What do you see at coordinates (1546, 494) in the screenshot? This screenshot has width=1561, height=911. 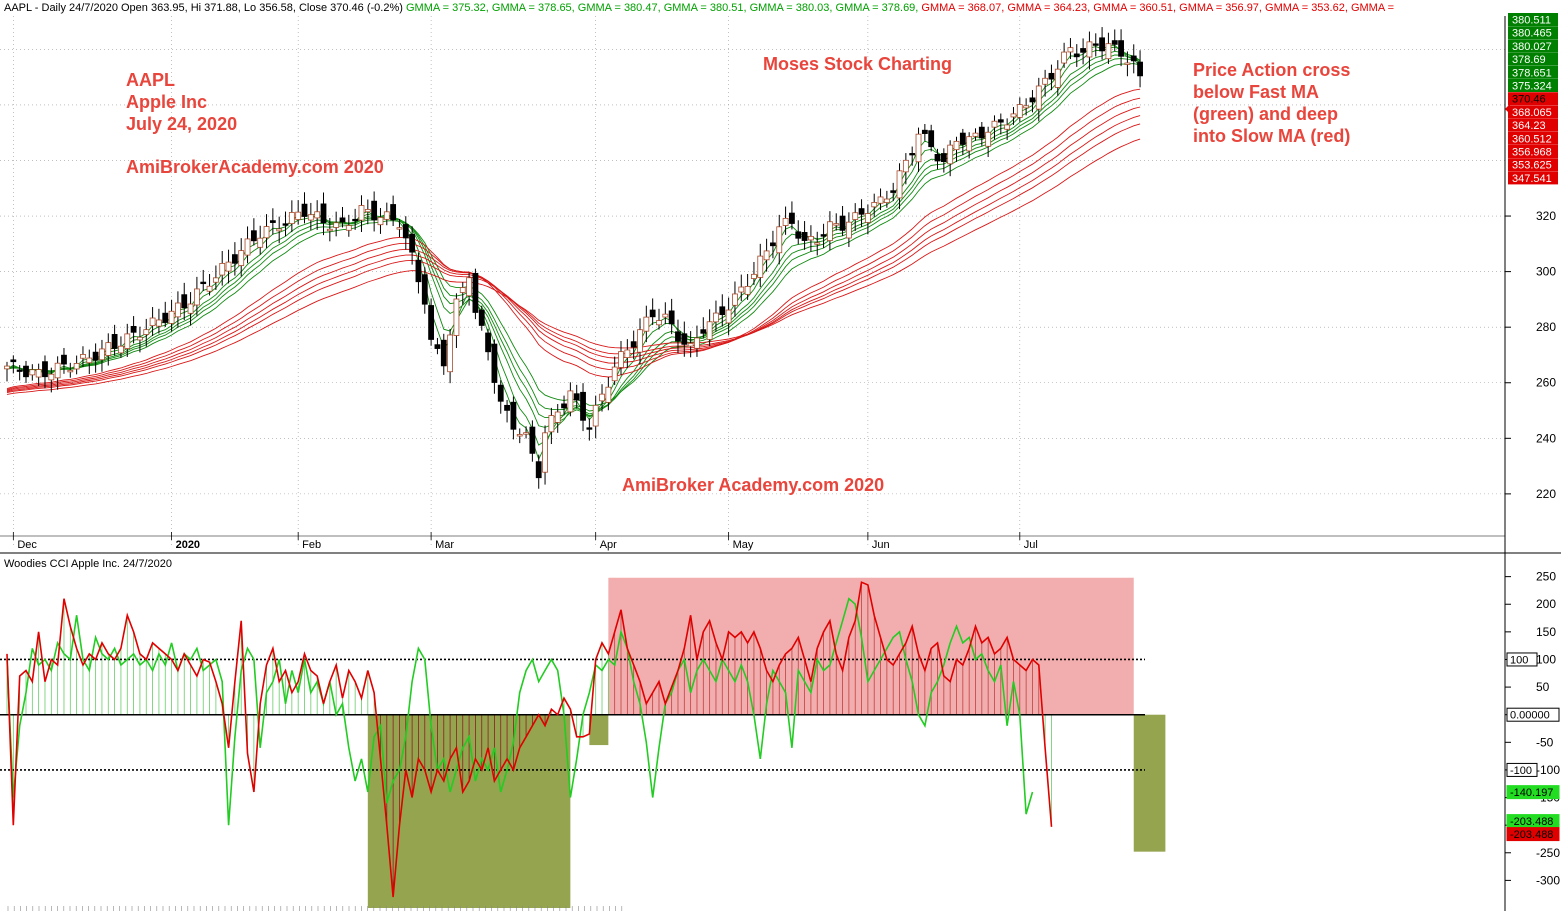 I see `price-y-tick-label: 220` at bounding box center [1546, 494].